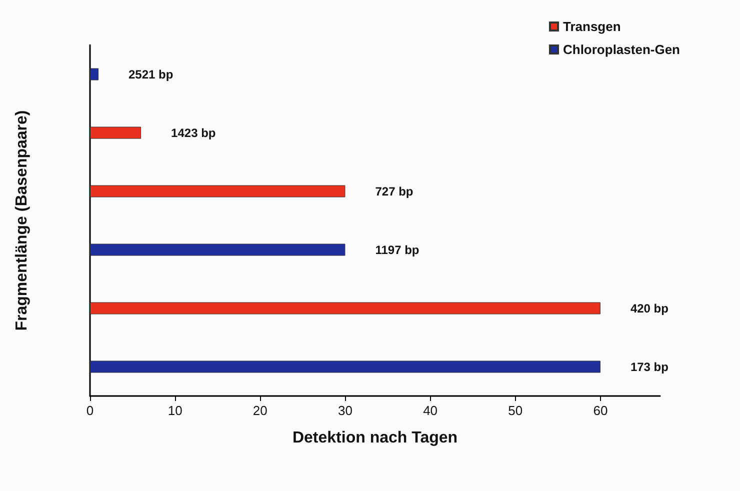 The image size is (740, 491). What do you see at coordinates (397, 249) in the screenshot?
I see `y-tick-label: 1197 bp` at bounding box center [397, 249].